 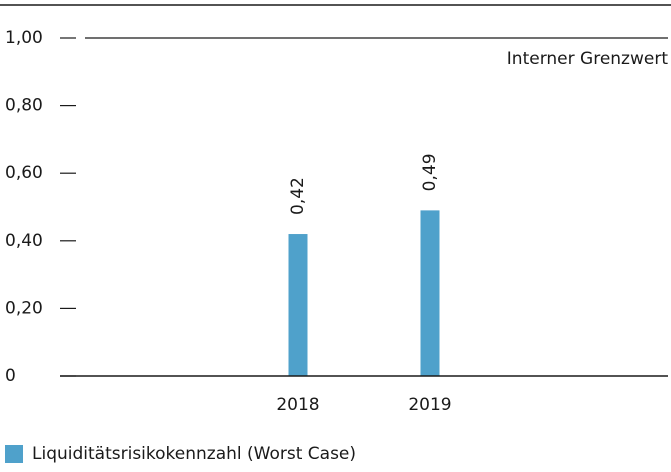 I want to click on value-label: 0,49, so click(x=430, y=172).